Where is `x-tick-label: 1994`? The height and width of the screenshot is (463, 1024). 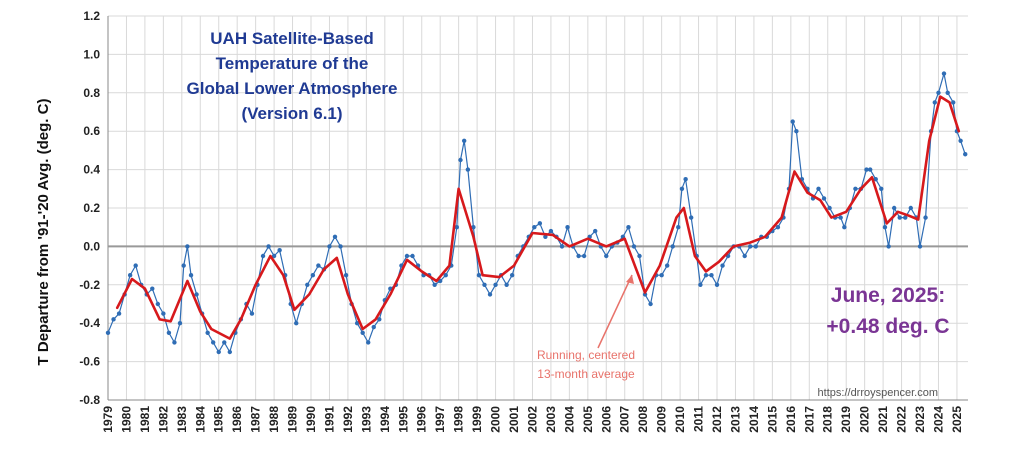
x-tick-label: 1994 is located at coordinates (385, 419).